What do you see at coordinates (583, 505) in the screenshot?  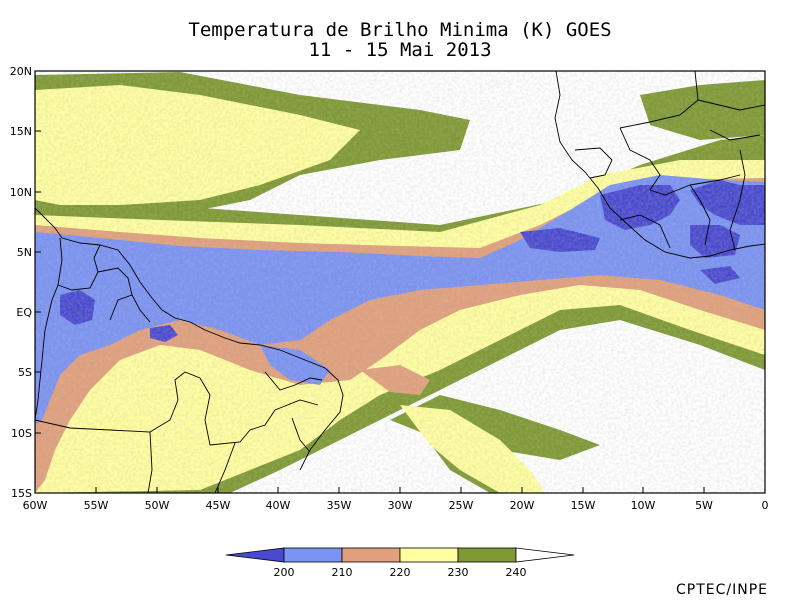 I see `lon-label: 15W` at bounding box center [583, 505].